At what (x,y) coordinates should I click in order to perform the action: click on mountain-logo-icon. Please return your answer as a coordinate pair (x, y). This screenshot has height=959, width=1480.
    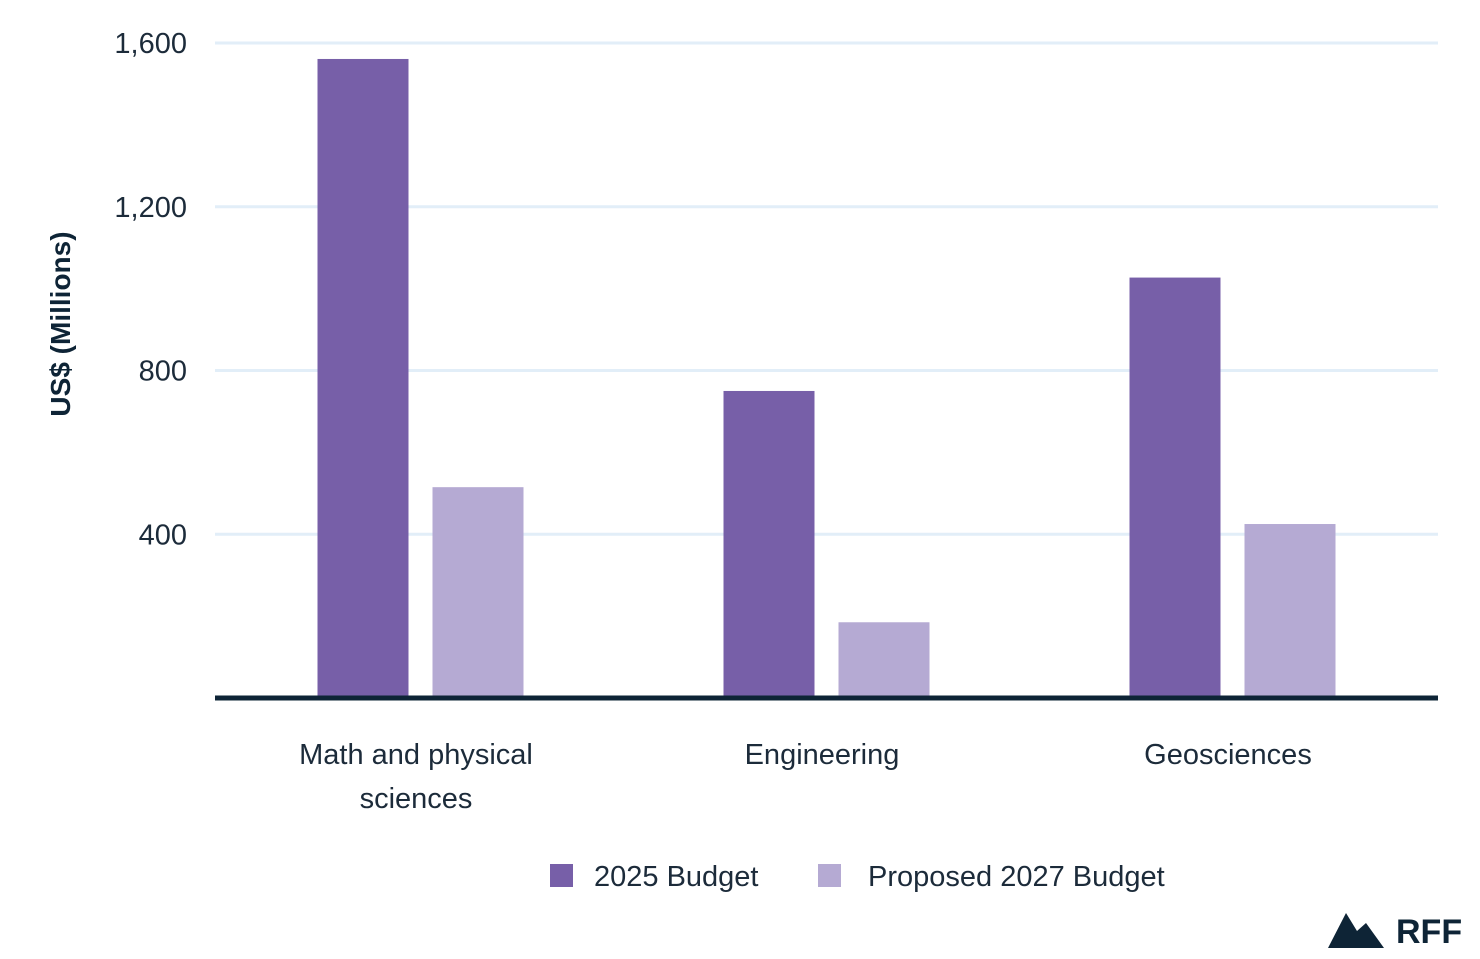
    Looking at the image, I should click on (1356, 930).